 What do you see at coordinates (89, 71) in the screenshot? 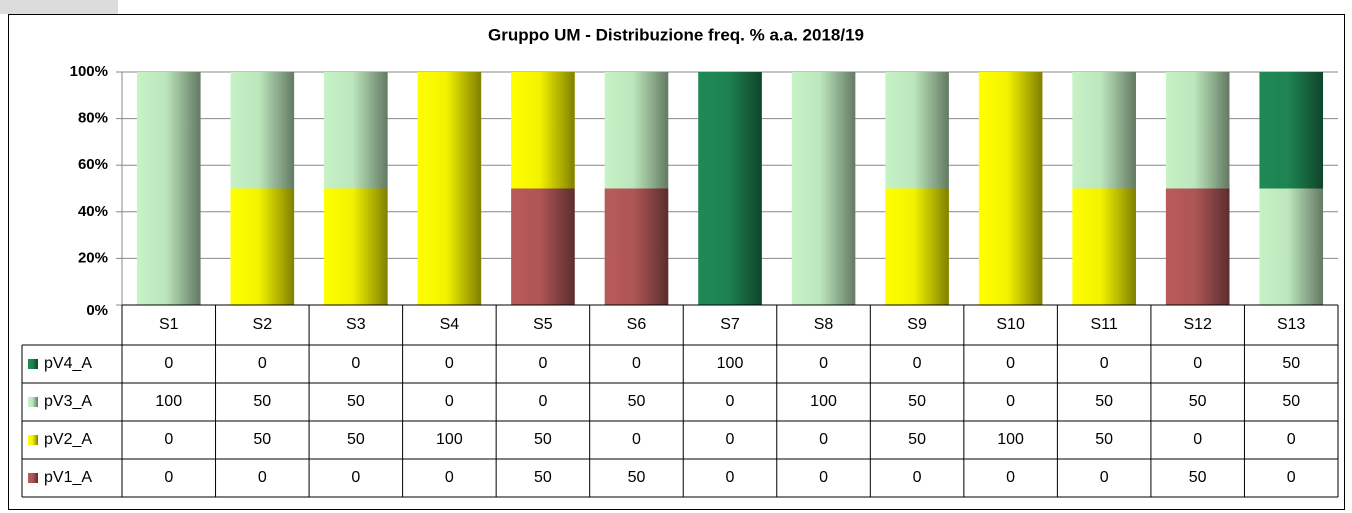
I see `y-tick-label: 100%` at bounding box center [89, 71].